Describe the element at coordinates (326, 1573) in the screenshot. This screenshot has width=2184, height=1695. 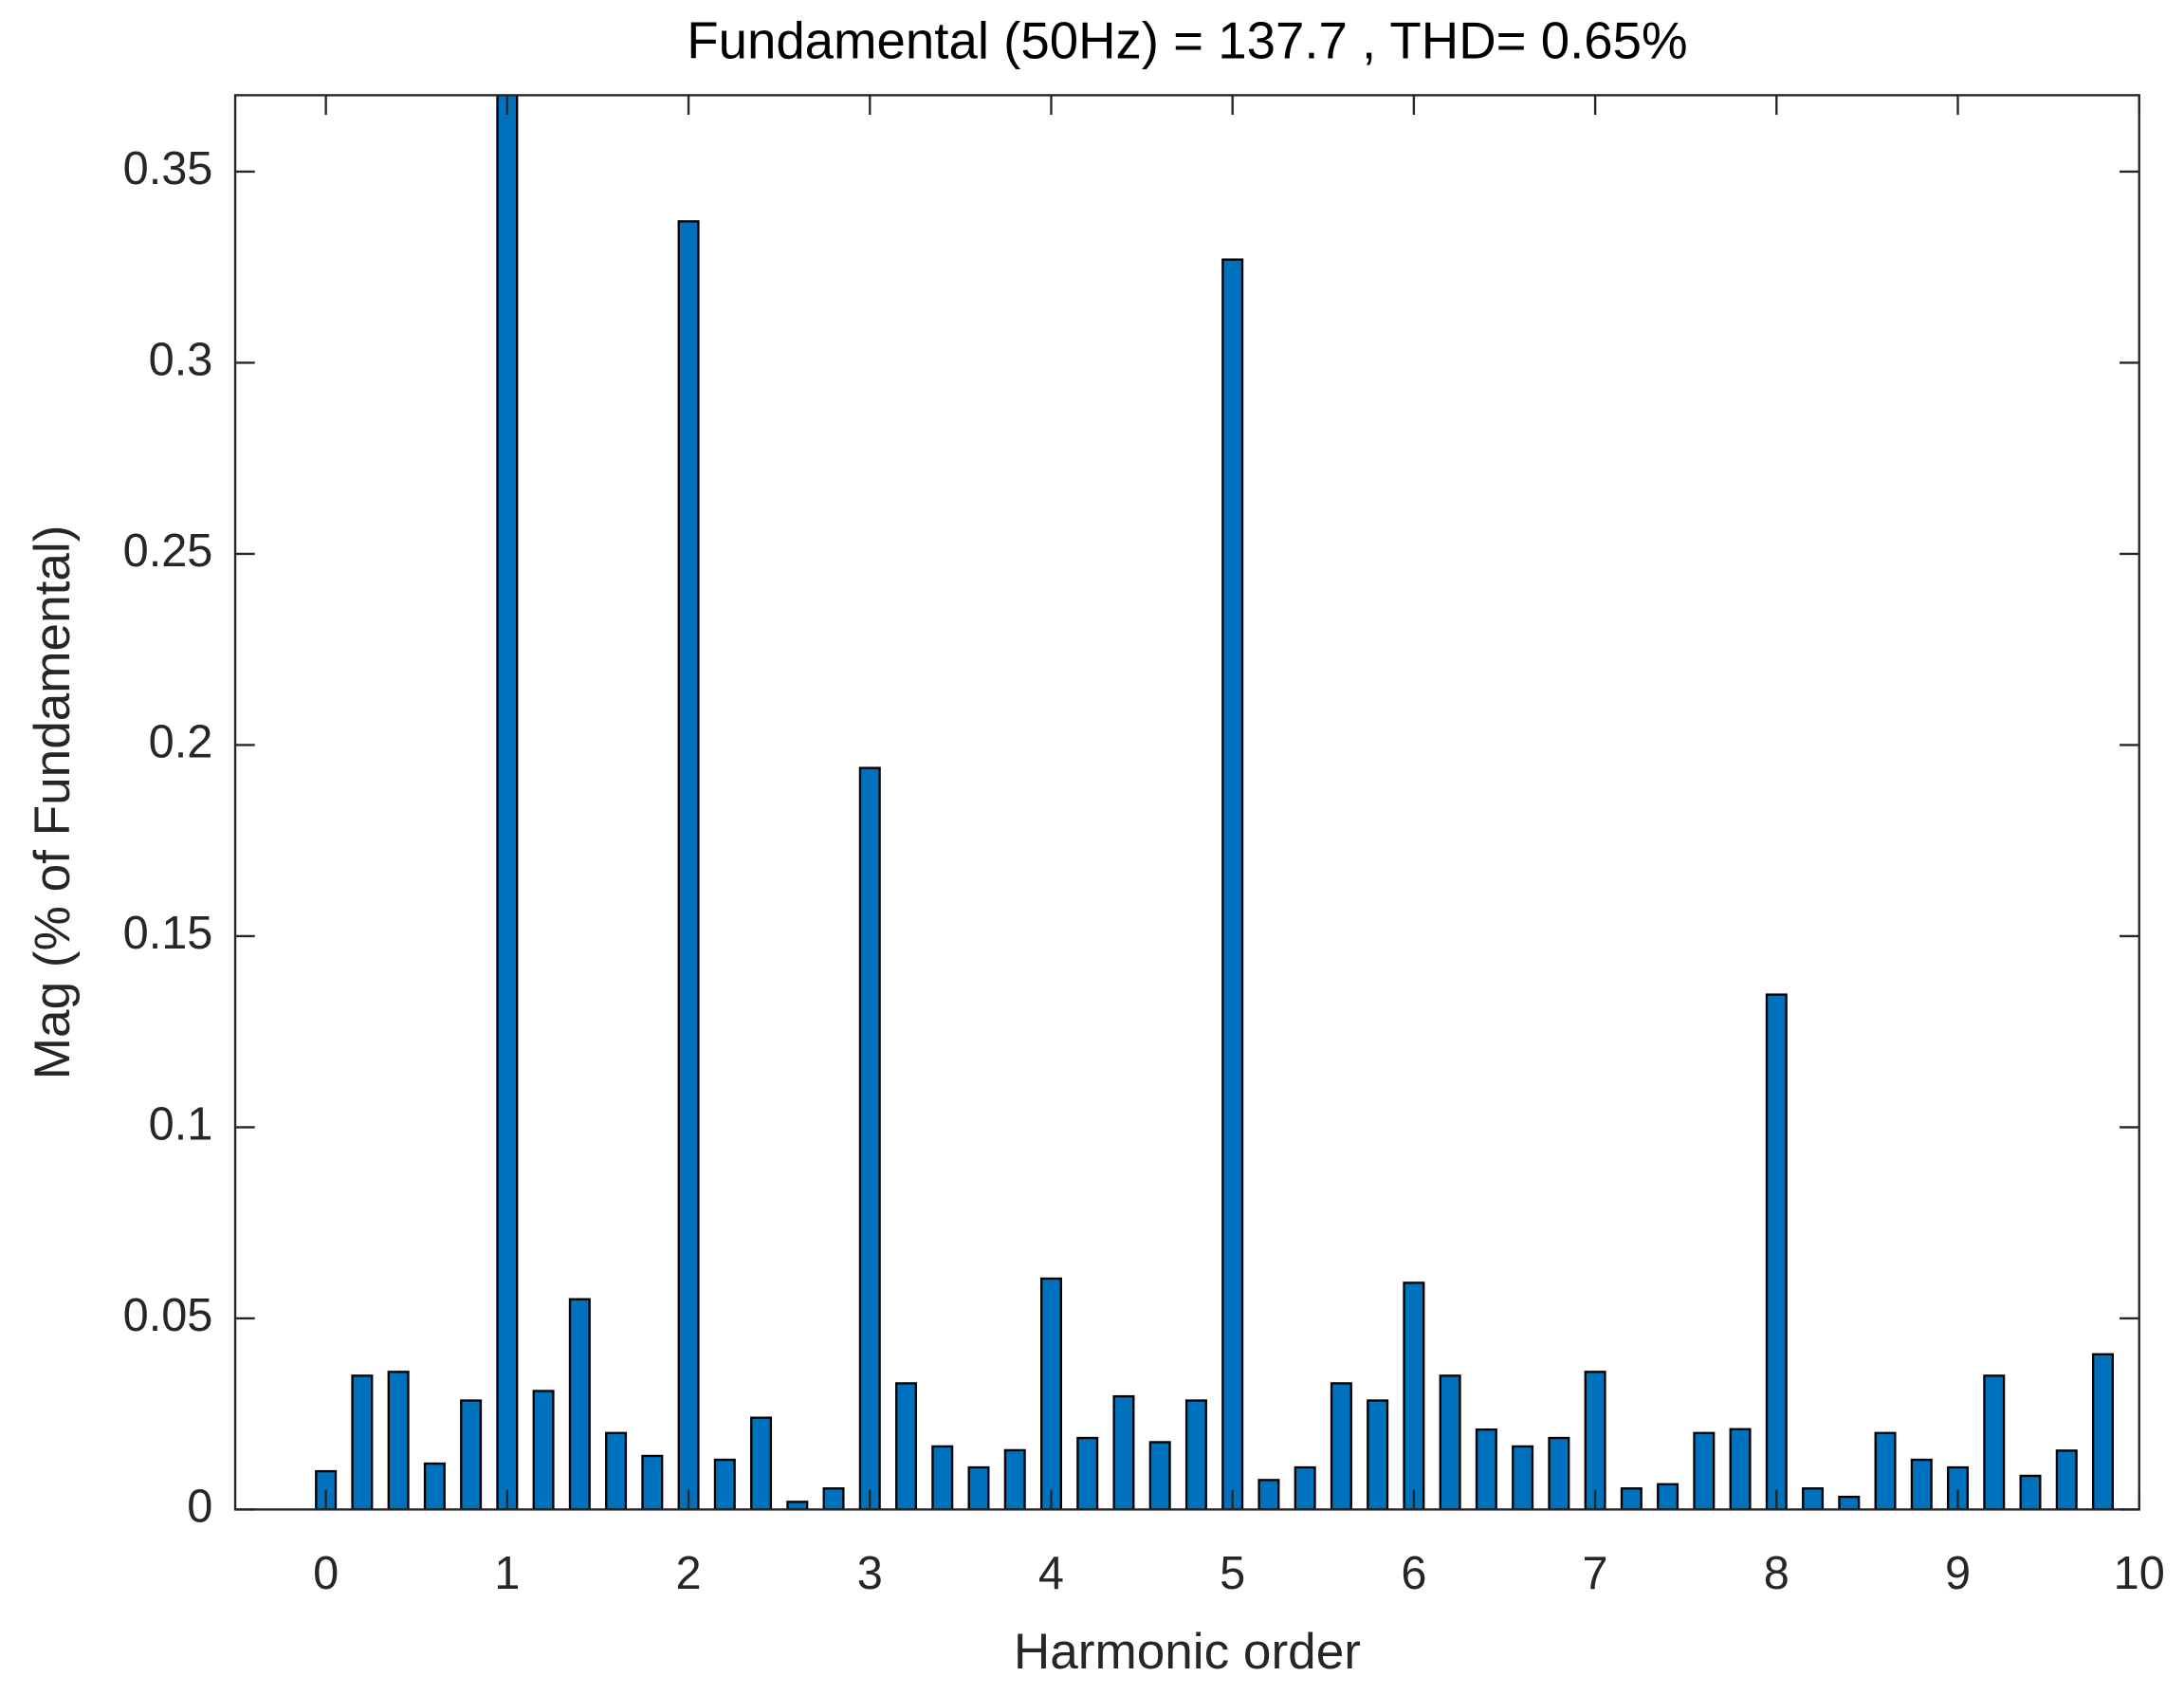
I see `x-tick-label: 0` at that location.